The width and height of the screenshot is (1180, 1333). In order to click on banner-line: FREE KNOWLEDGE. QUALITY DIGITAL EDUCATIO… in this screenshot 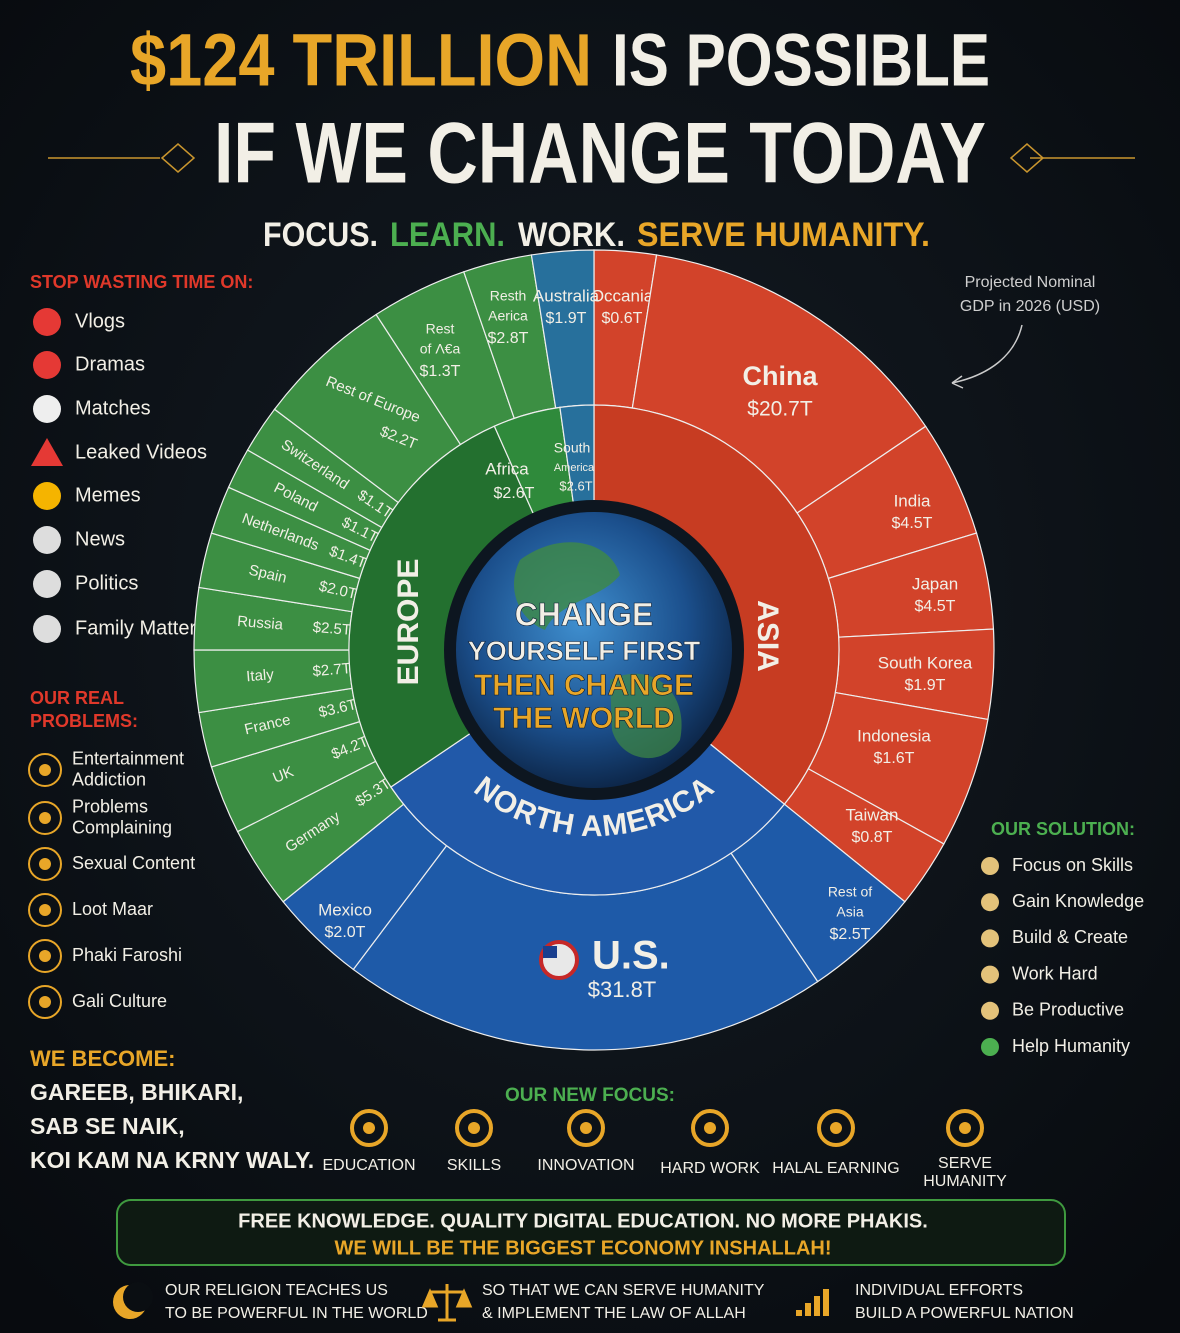, I will do `click(583, 1221)`.